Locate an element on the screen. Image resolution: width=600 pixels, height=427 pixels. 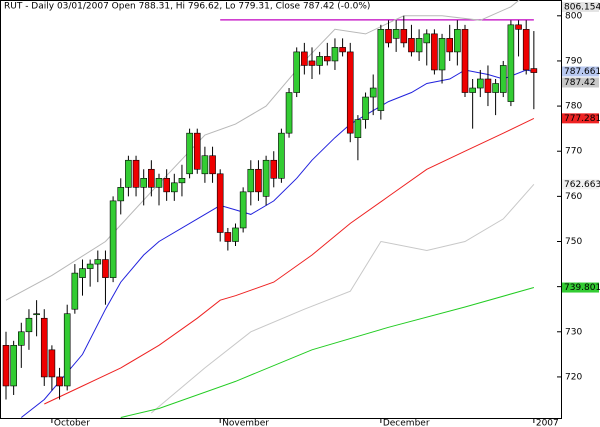
y-tick-label: 780 is located at coordinates (573, 107).